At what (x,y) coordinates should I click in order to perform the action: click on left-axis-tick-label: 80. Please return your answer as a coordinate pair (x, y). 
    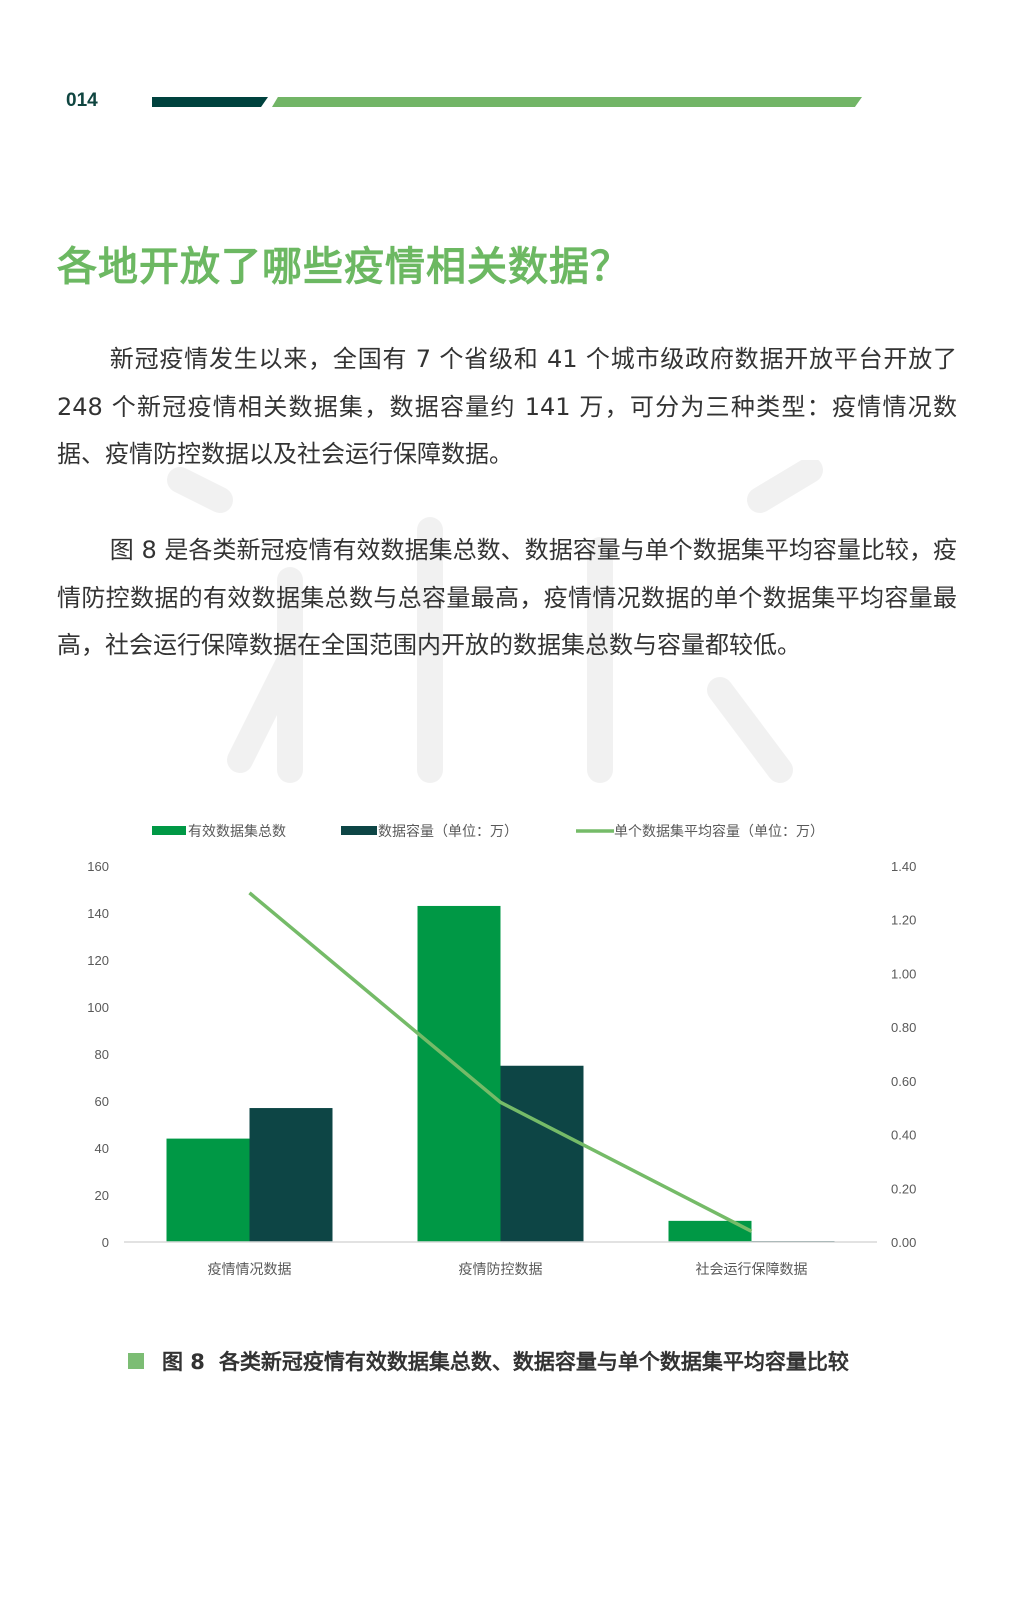
    Looking at the image, I should click on (102, 1054).